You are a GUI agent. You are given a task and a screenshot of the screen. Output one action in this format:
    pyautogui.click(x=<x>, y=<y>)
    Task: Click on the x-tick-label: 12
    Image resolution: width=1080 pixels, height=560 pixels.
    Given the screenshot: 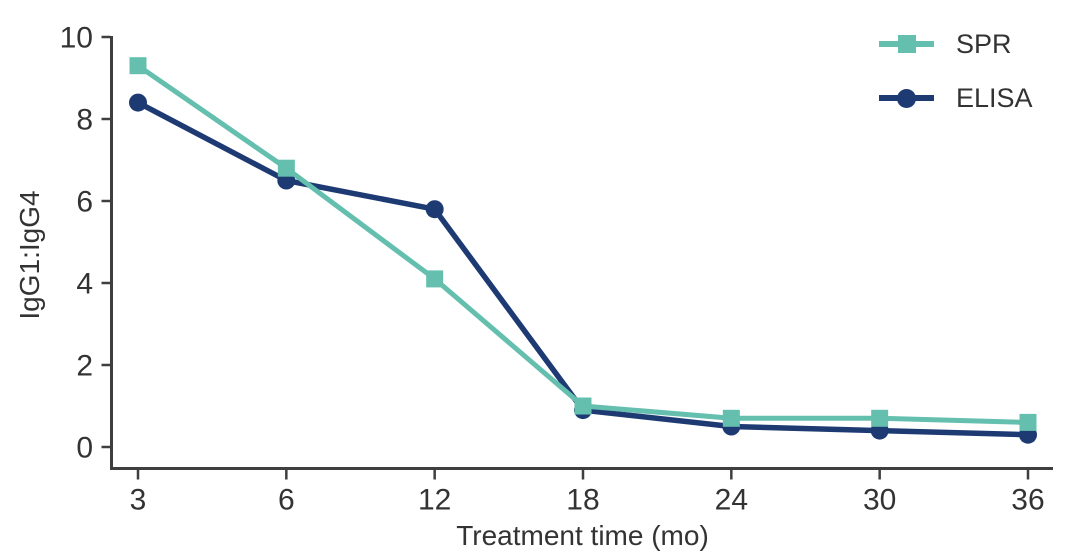 What is the action you would take?
    pyautogui.click(x=434, y=500)
    